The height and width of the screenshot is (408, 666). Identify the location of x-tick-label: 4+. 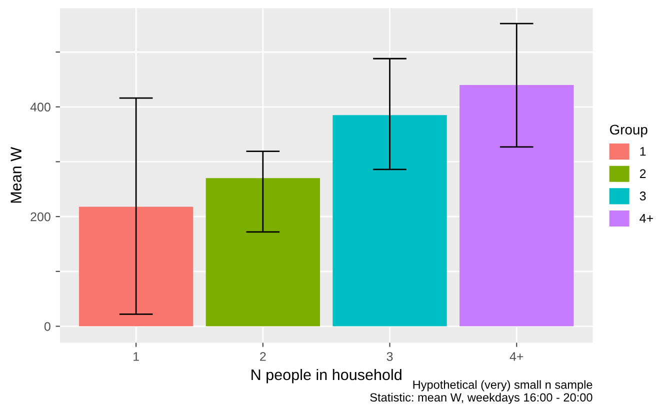
(517, 356).